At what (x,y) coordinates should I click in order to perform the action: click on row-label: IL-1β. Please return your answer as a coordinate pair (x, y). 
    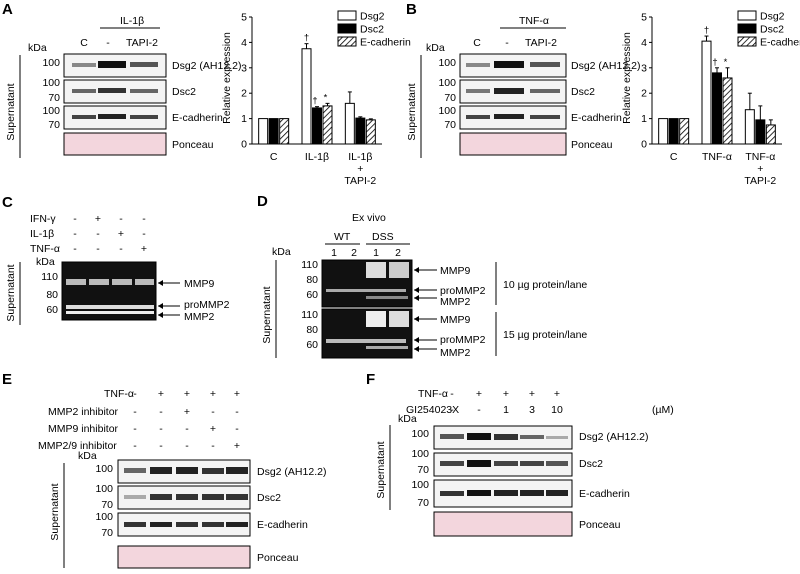
    Looking at the image, I should click on (42, 234).